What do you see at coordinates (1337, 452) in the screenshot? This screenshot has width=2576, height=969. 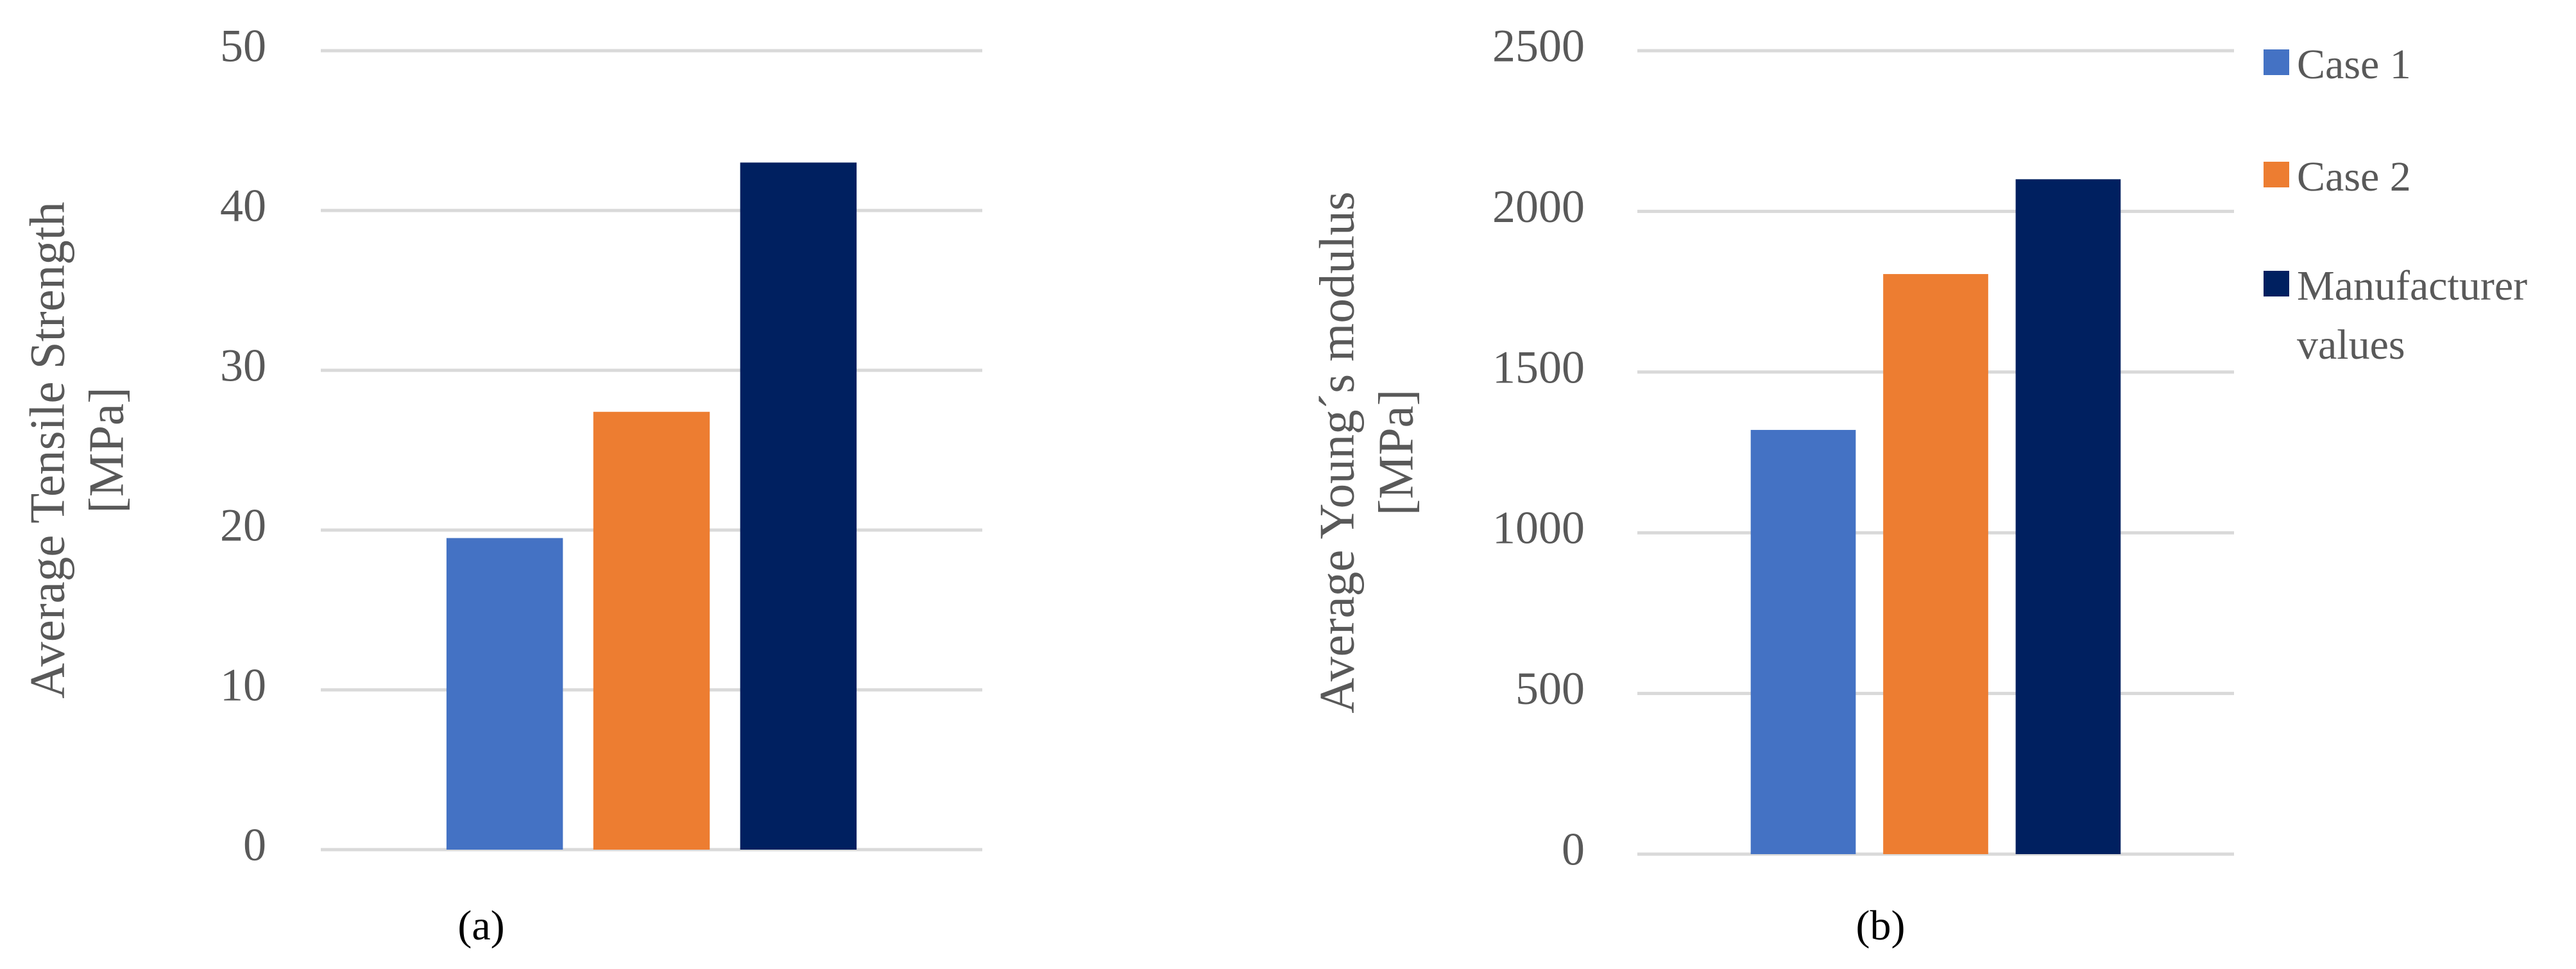 I see `y-axis-title: Average Young´s modulus` at bounding box center [1337, 452].